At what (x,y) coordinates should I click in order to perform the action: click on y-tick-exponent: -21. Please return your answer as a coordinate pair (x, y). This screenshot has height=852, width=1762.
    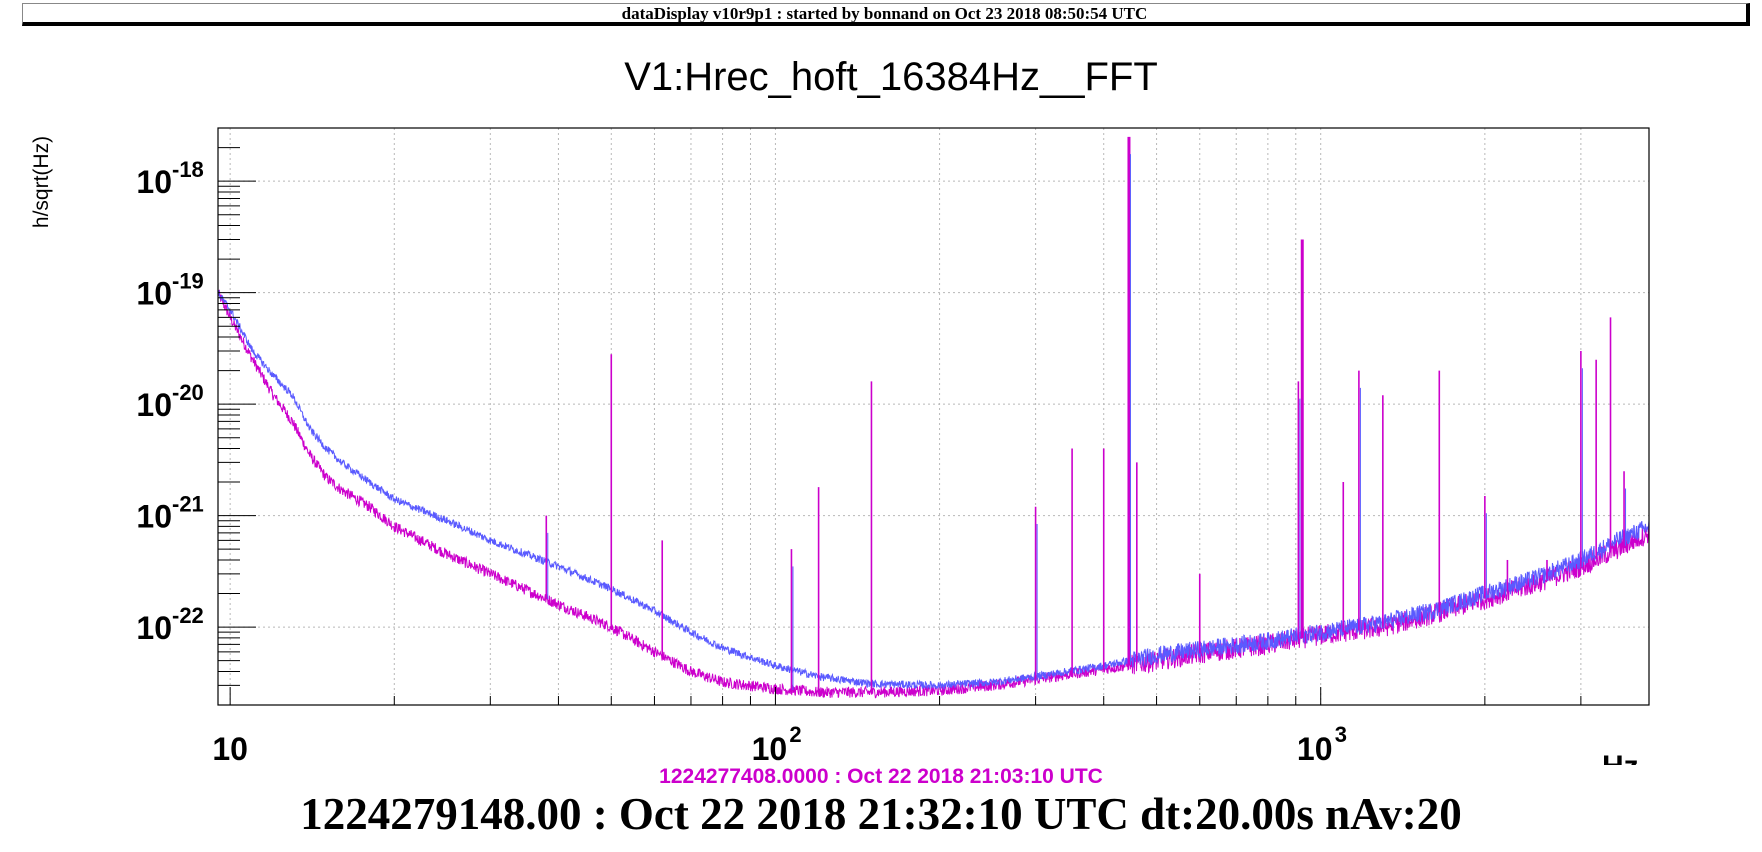
    Looking at the image, I should click on (188, 504).